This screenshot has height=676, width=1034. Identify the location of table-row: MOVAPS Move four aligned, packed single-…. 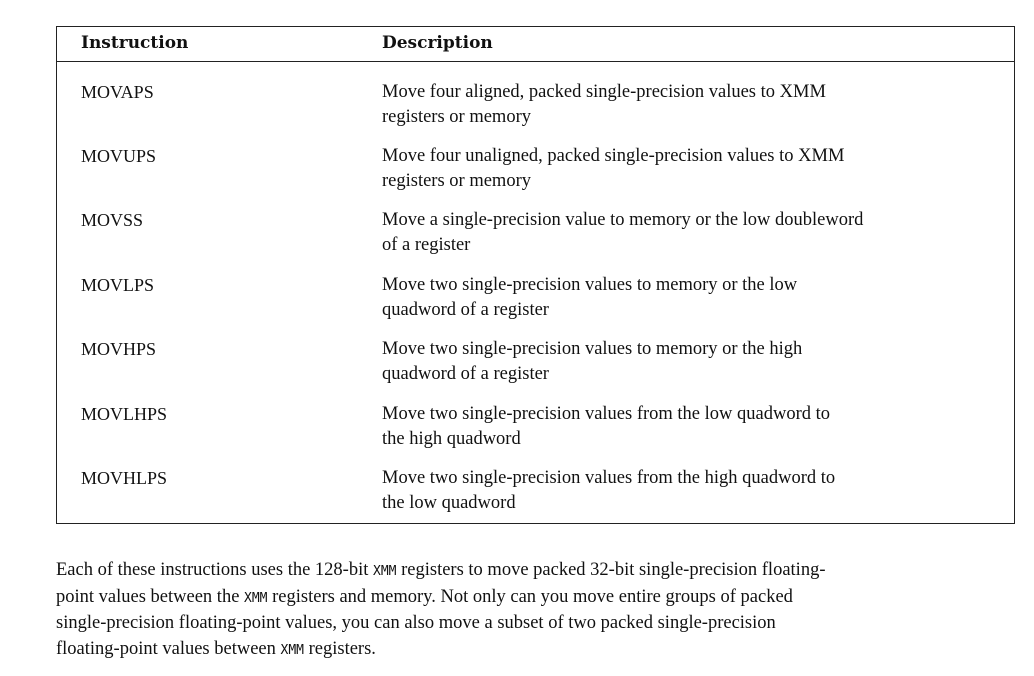
(535, 110).